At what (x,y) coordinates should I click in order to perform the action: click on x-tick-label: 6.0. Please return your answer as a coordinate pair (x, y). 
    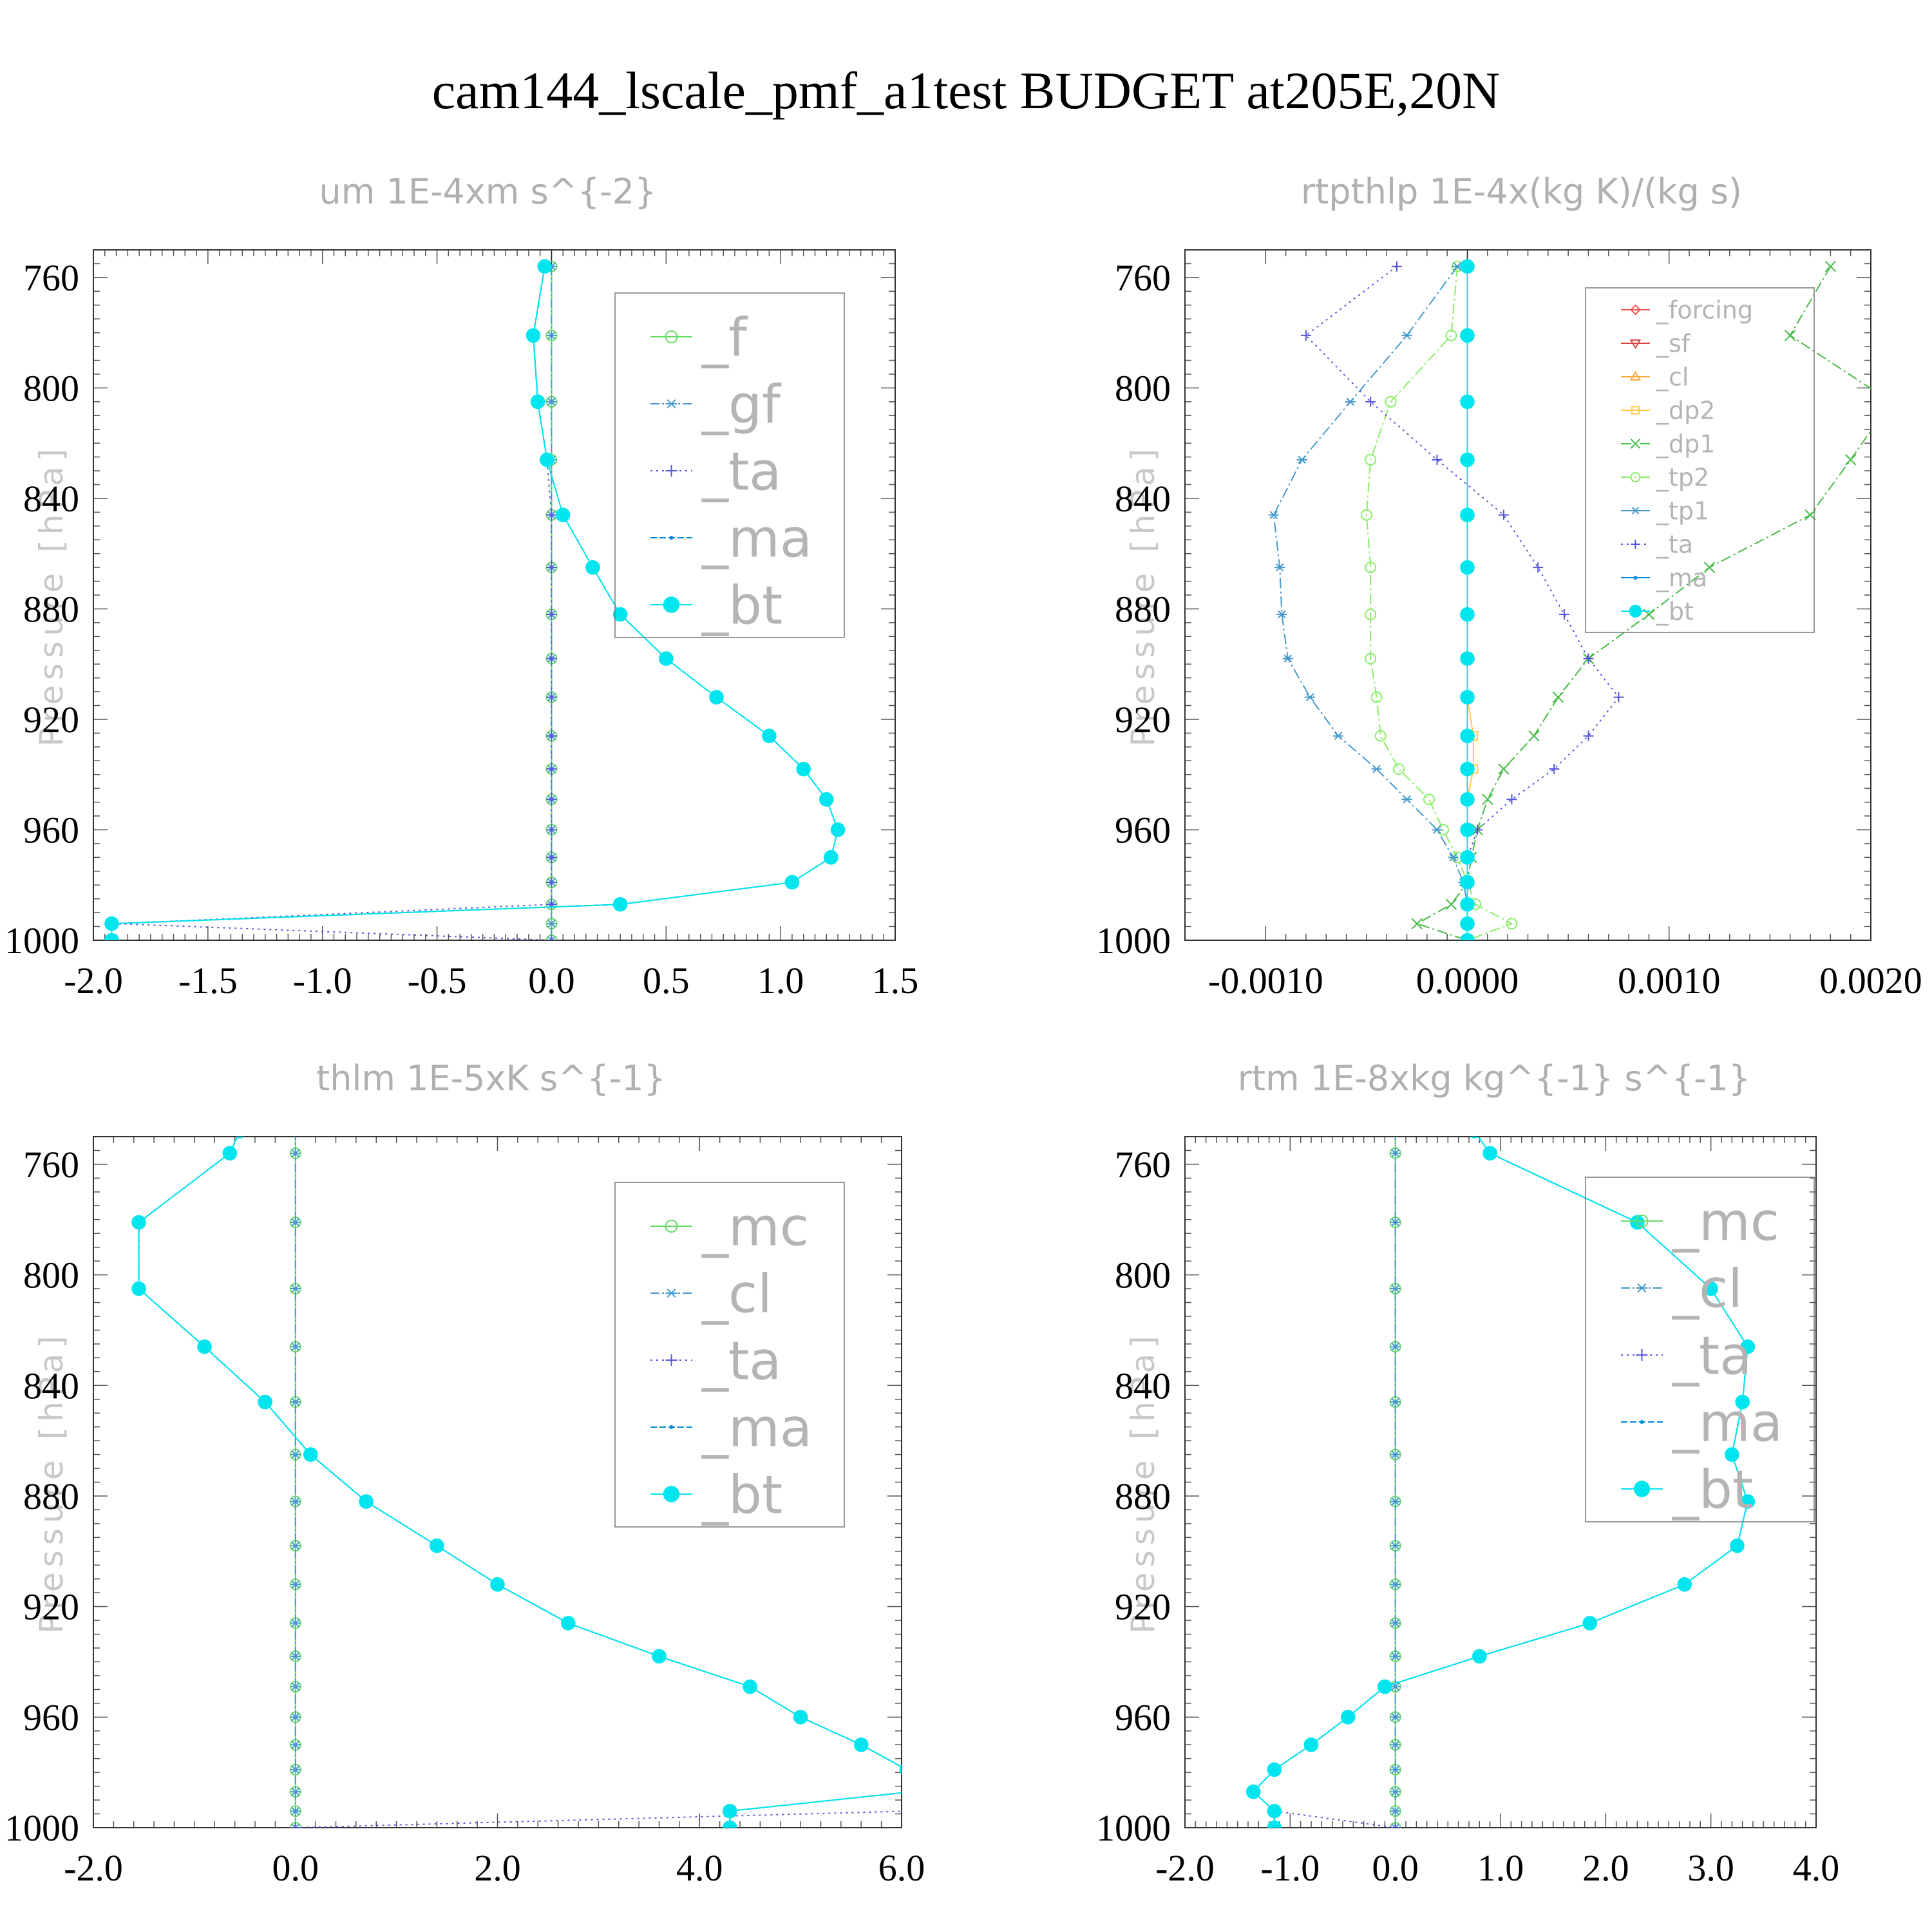
    Looking at the image, I should click on (902, 1868).